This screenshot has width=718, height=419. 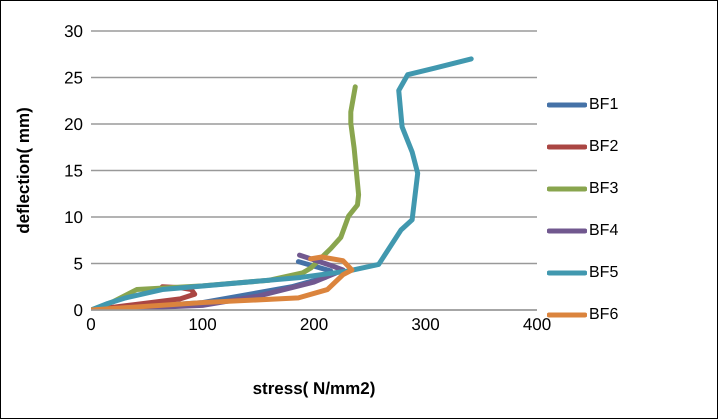 I want to click on y-tick-label: 15, so click(x=73, y=171).